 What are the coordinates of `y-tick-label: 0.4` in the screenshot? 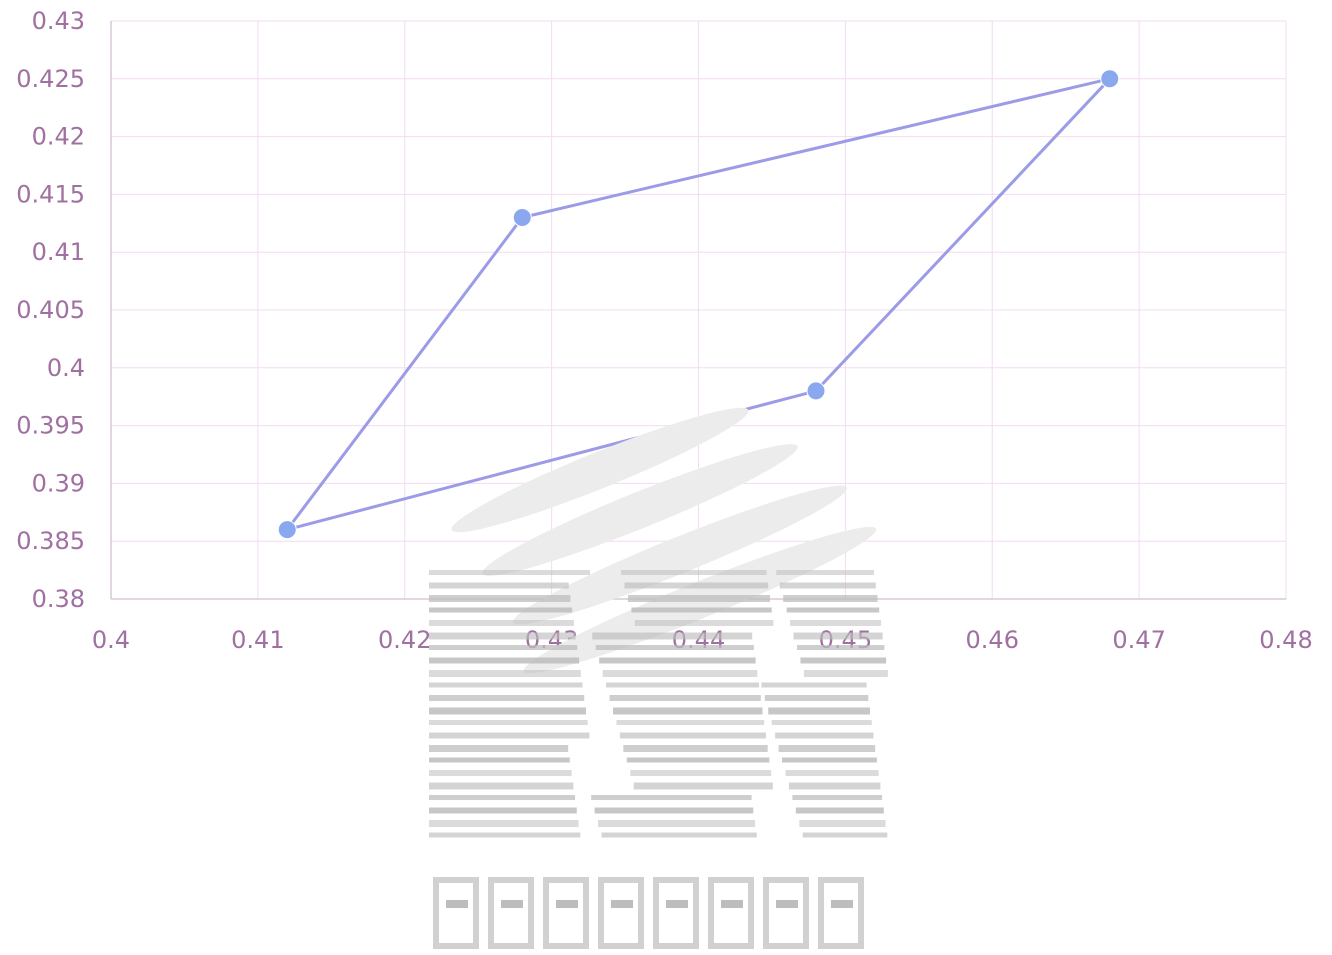 It's located at (66, 368).